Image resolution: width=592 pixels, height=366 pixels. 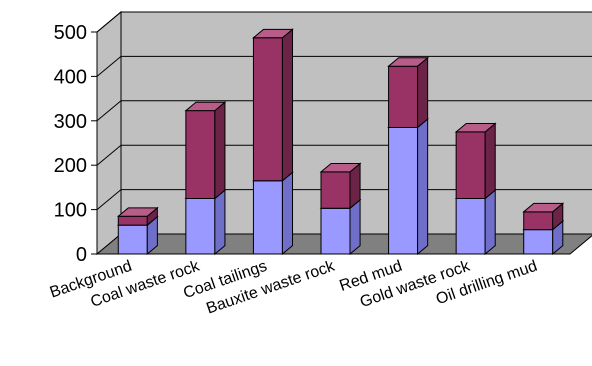 I want to click on y-tick-label: 300, so click(x=70, y=122).